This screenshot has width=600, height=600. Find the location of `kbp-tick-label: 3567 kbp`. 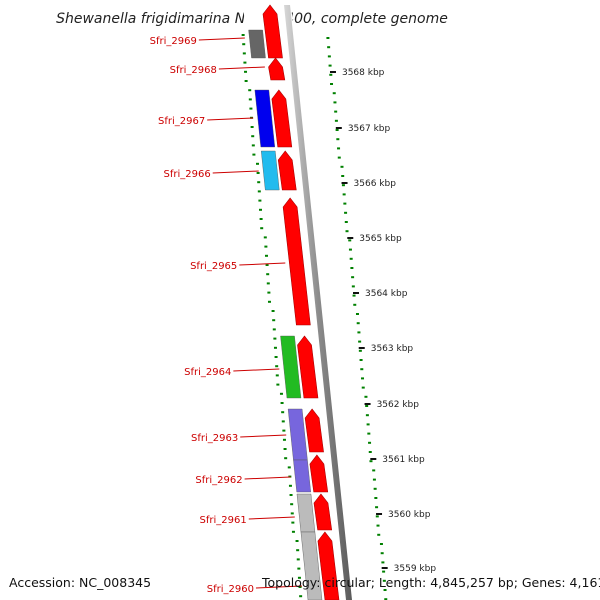

kbp-tick-label: 3567 kbp is located at coordinates (369, 129).